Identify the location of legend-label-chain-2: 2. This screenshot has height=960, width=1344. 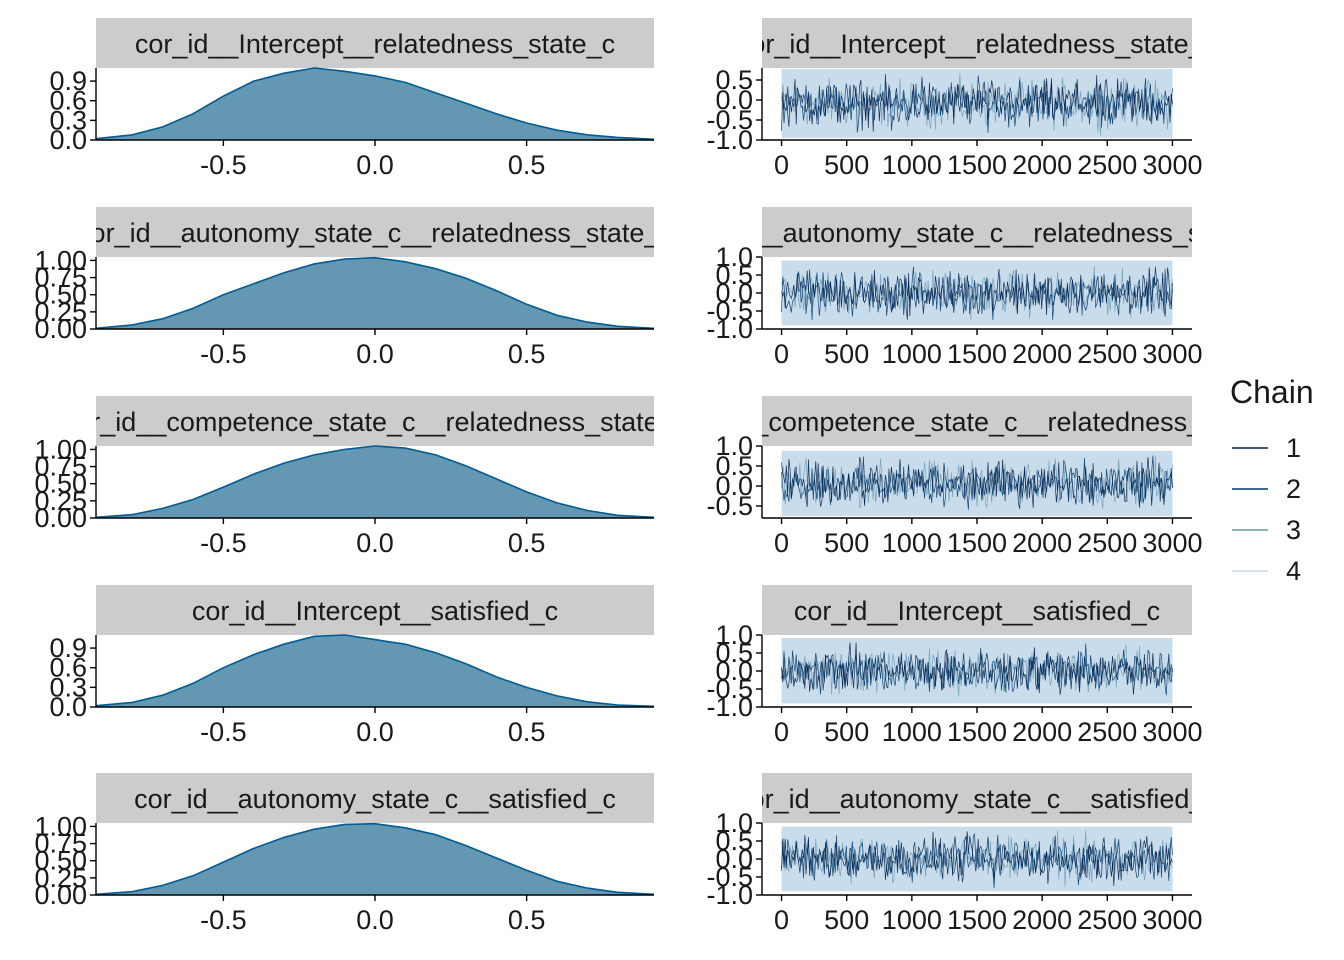
(1293, 489).